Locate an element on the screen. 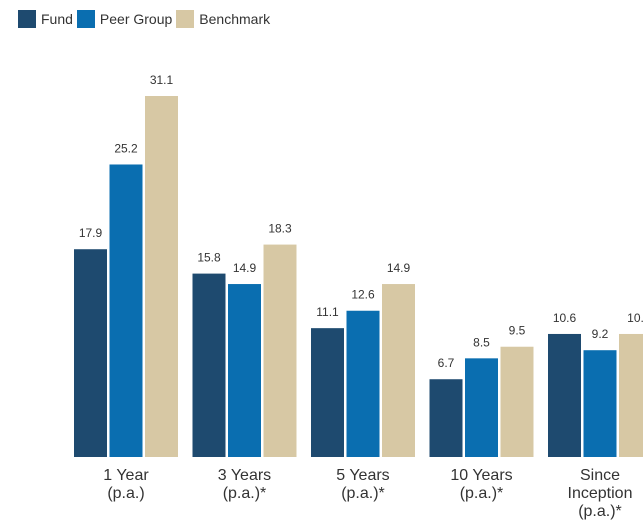  value-label-peer-group-4: 8.5 is located at coordinates (481, 342).